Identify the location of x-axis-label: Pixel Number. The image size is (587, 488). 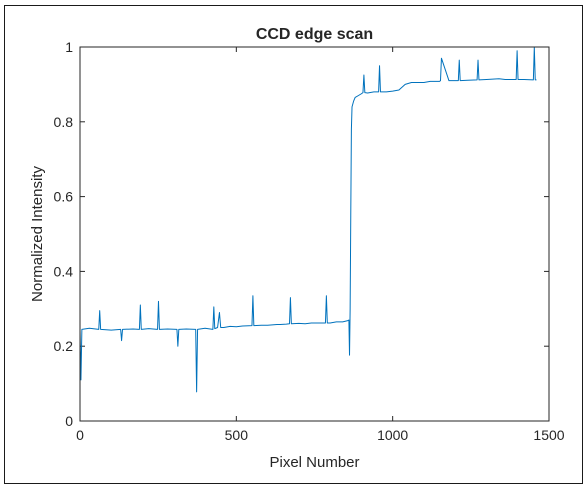
(314, 462).